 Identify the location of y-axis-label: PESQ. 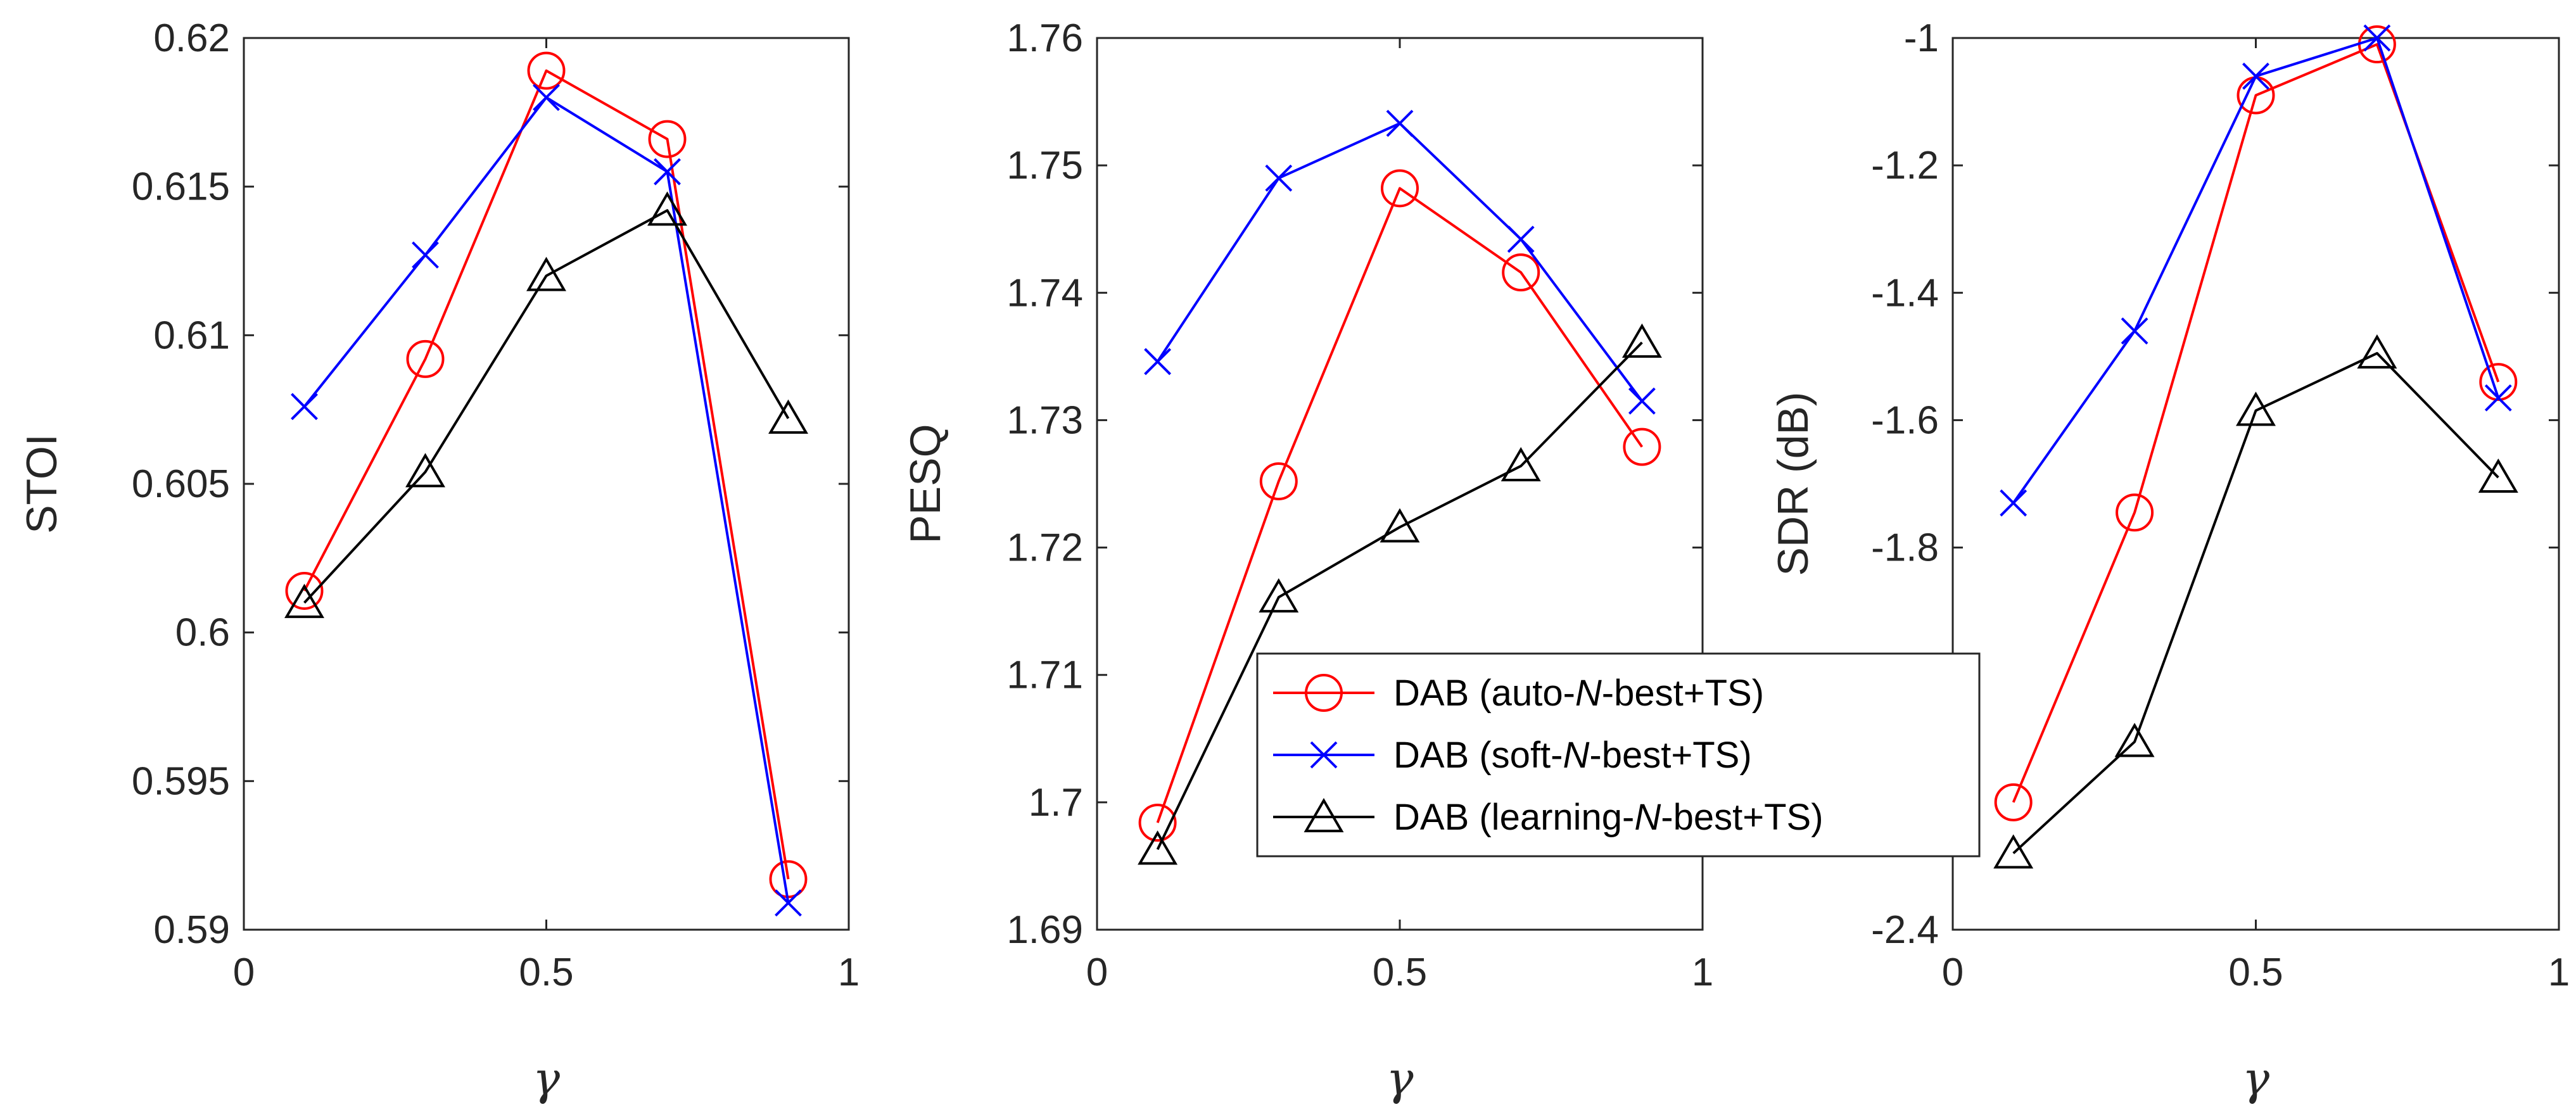
(925, 484).